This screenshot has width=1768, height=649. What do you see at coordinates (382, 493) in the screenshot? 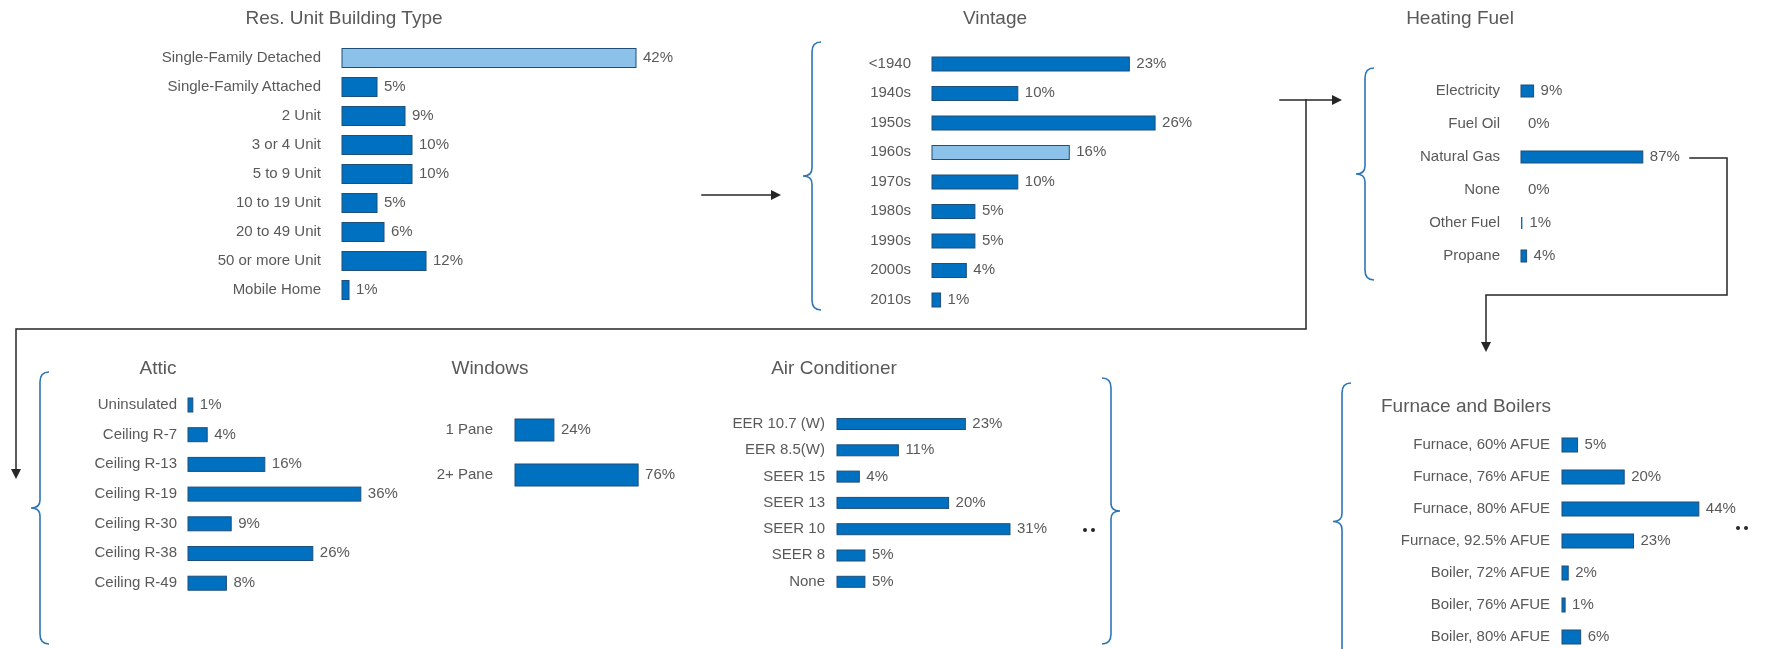
I see `data-label: 36%` at bounding box center [382, 493].